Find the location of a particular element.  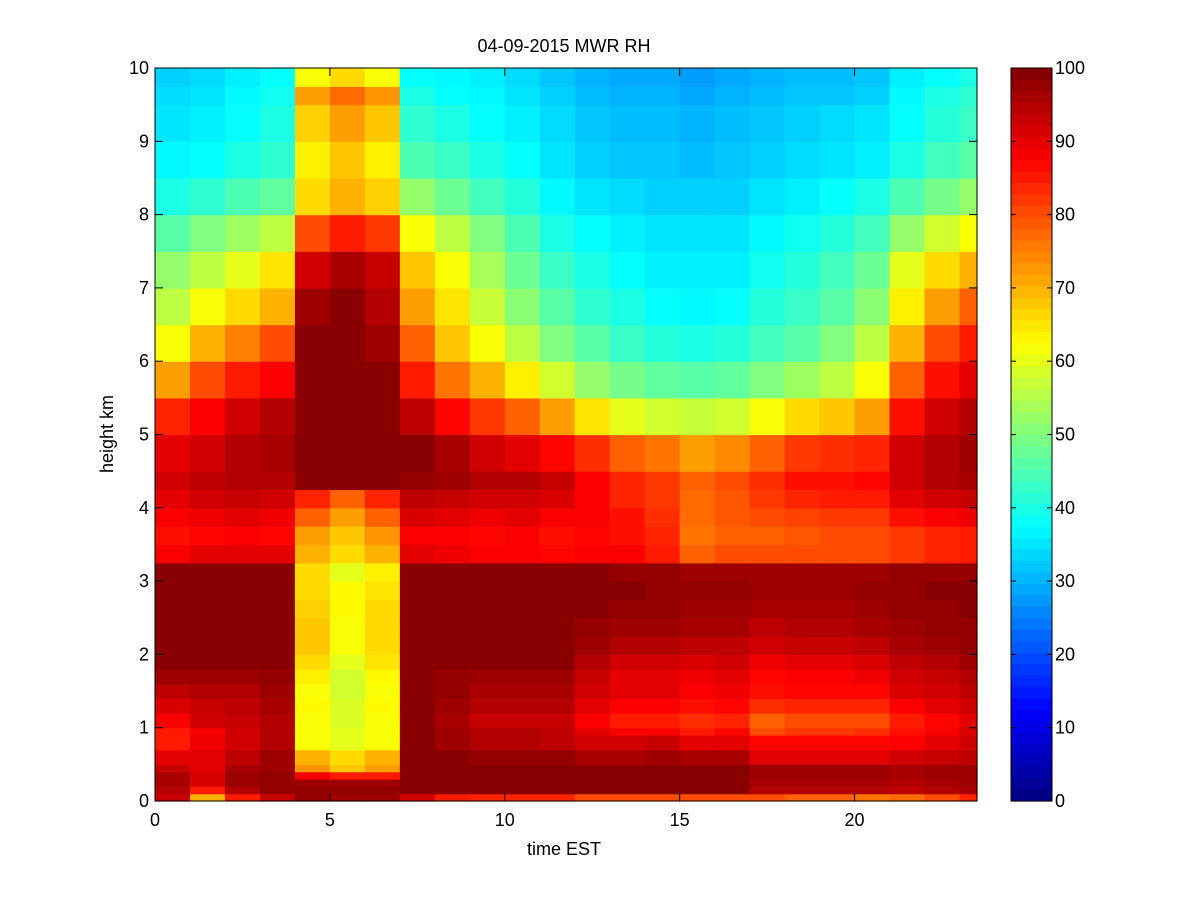

colorbar-tick-label: 30 is located at coordinates (1065, 581).